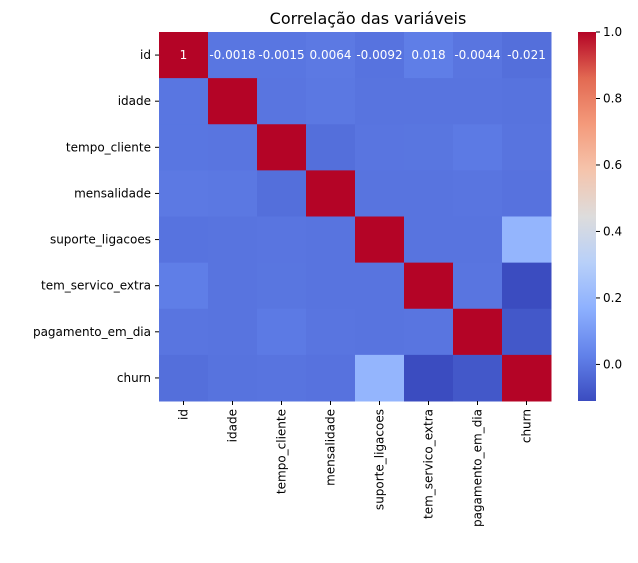 This screenshot has height=563, width=638. What do you see at coordinates (478, 332) in the screenshot?
I see `heatmap-cell-pagamento_em_dia-pagamento_em_dia` at bounding box center [478, 332].